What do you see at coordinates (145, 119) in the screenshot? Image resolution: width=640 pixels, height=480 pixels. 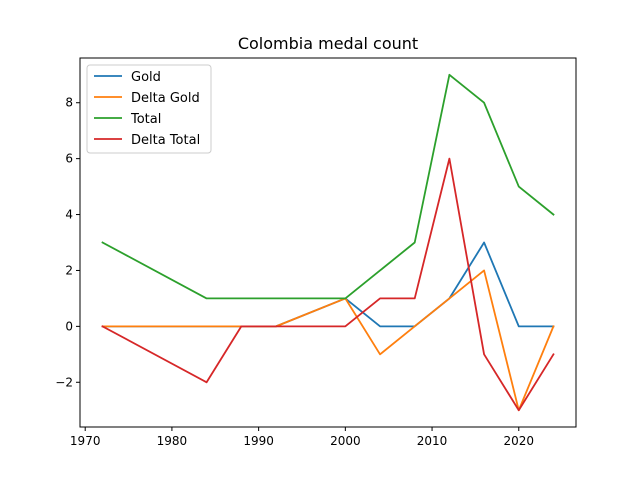 I see `legend-label-total: Total` at bounding box center [145, 119].